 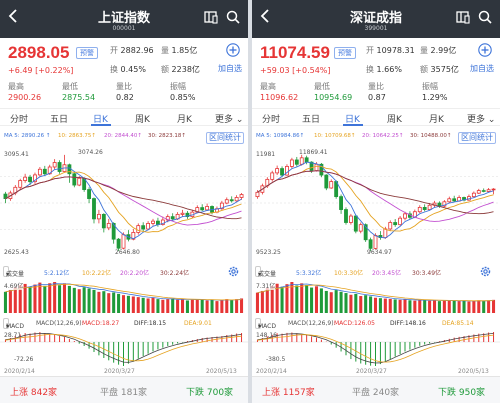 I want to click on ma5-label: MA 5: 2890.26 ↑, so click(x=27, y=136).